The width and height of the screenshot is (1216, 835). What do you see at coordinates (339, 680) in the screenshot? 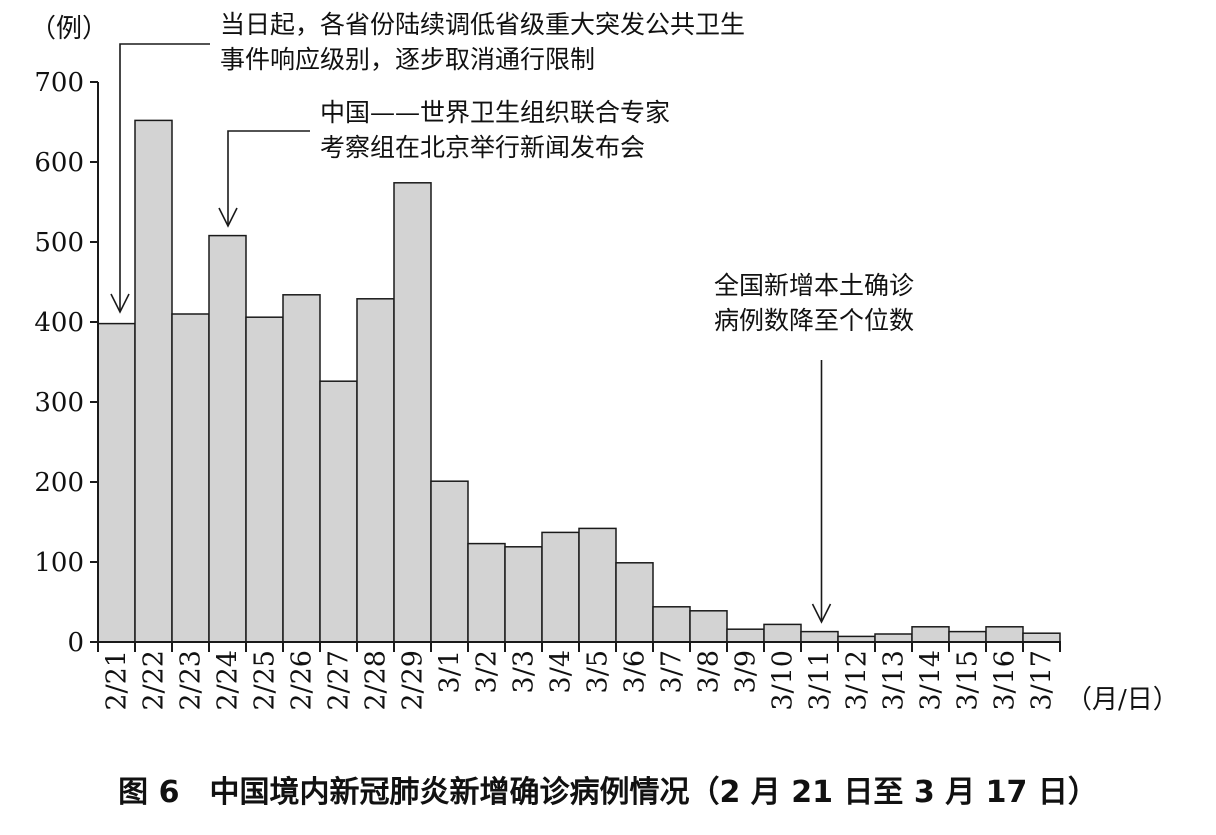
I see `x-tick-label: 2/27` at bounding box center [339, 680].